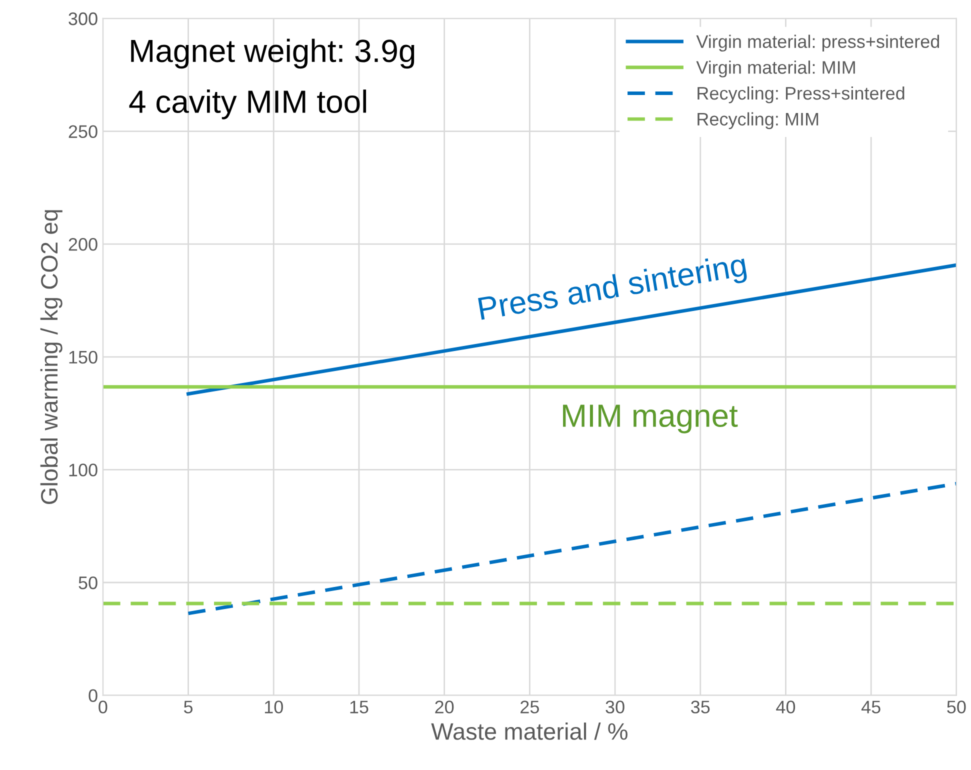  What do you see at coordinates (272, 53) in the screenshot?
I see `annotation: Magnet weight: 3.9g` at bounding box center [272, 53].